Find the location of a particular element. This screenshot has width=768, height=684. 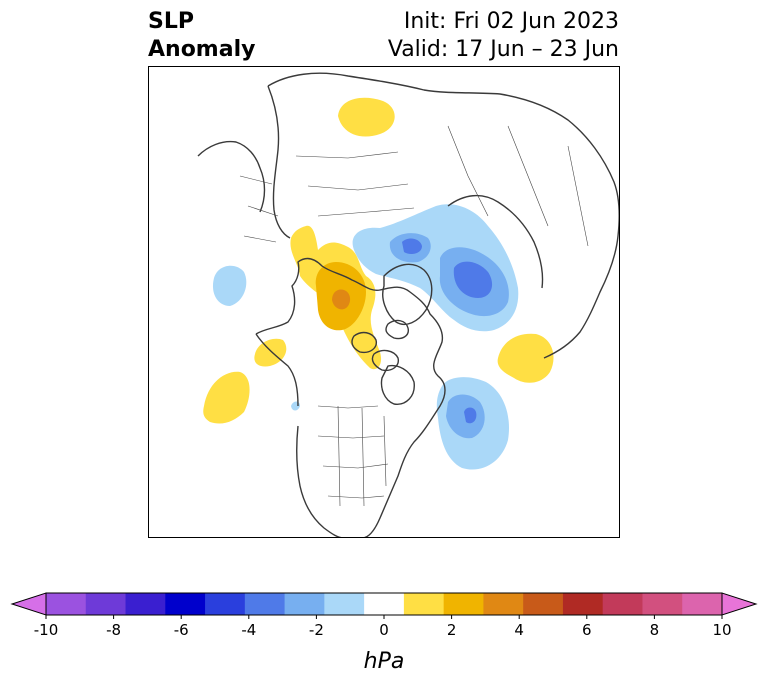

greenland-coast is located at coordinates (407, 294).